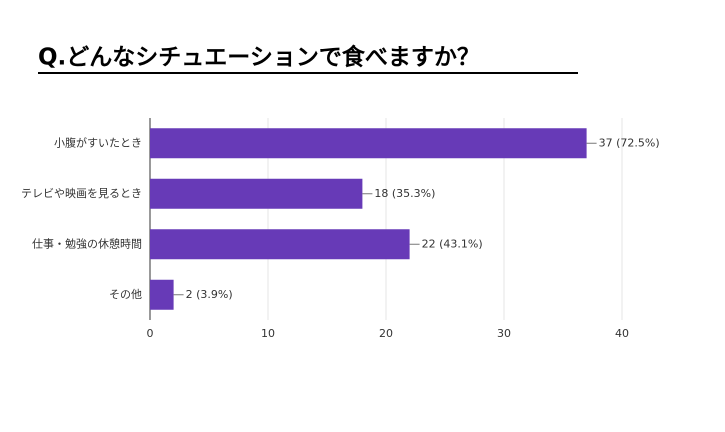  What do you see at coordinates (268, 333) in the screenshot?
I see `x-tick-label: 10` at bounding box center [268, 333].